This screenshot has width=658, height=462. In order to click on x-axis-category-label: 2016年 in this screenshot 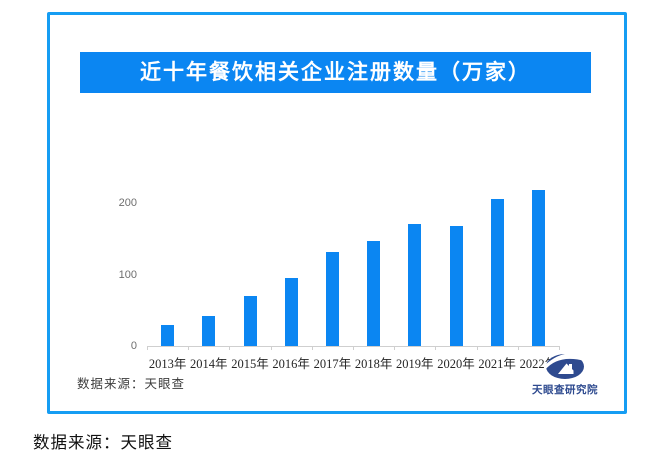, I will do `click(291, 364)`.